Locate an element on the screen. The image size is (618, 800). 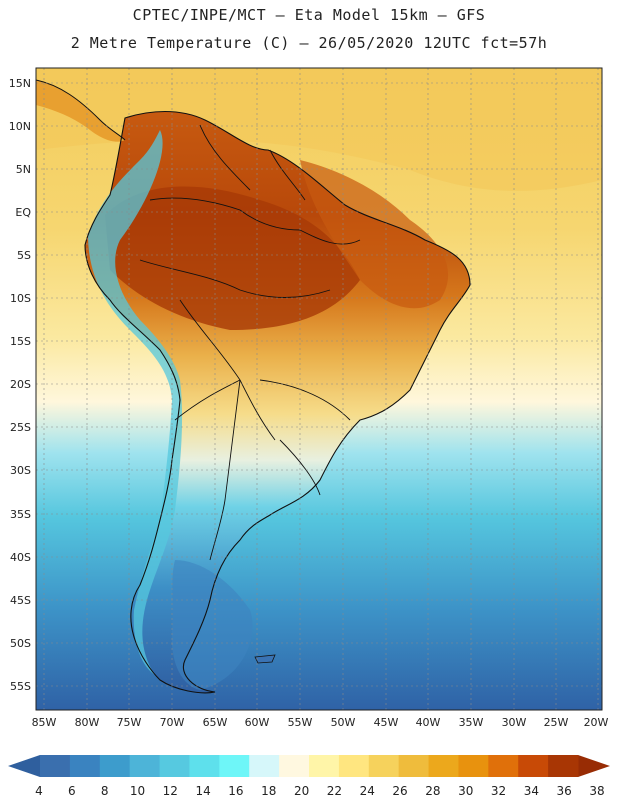
lon-label: 75W is located at coordinates (129, 722).